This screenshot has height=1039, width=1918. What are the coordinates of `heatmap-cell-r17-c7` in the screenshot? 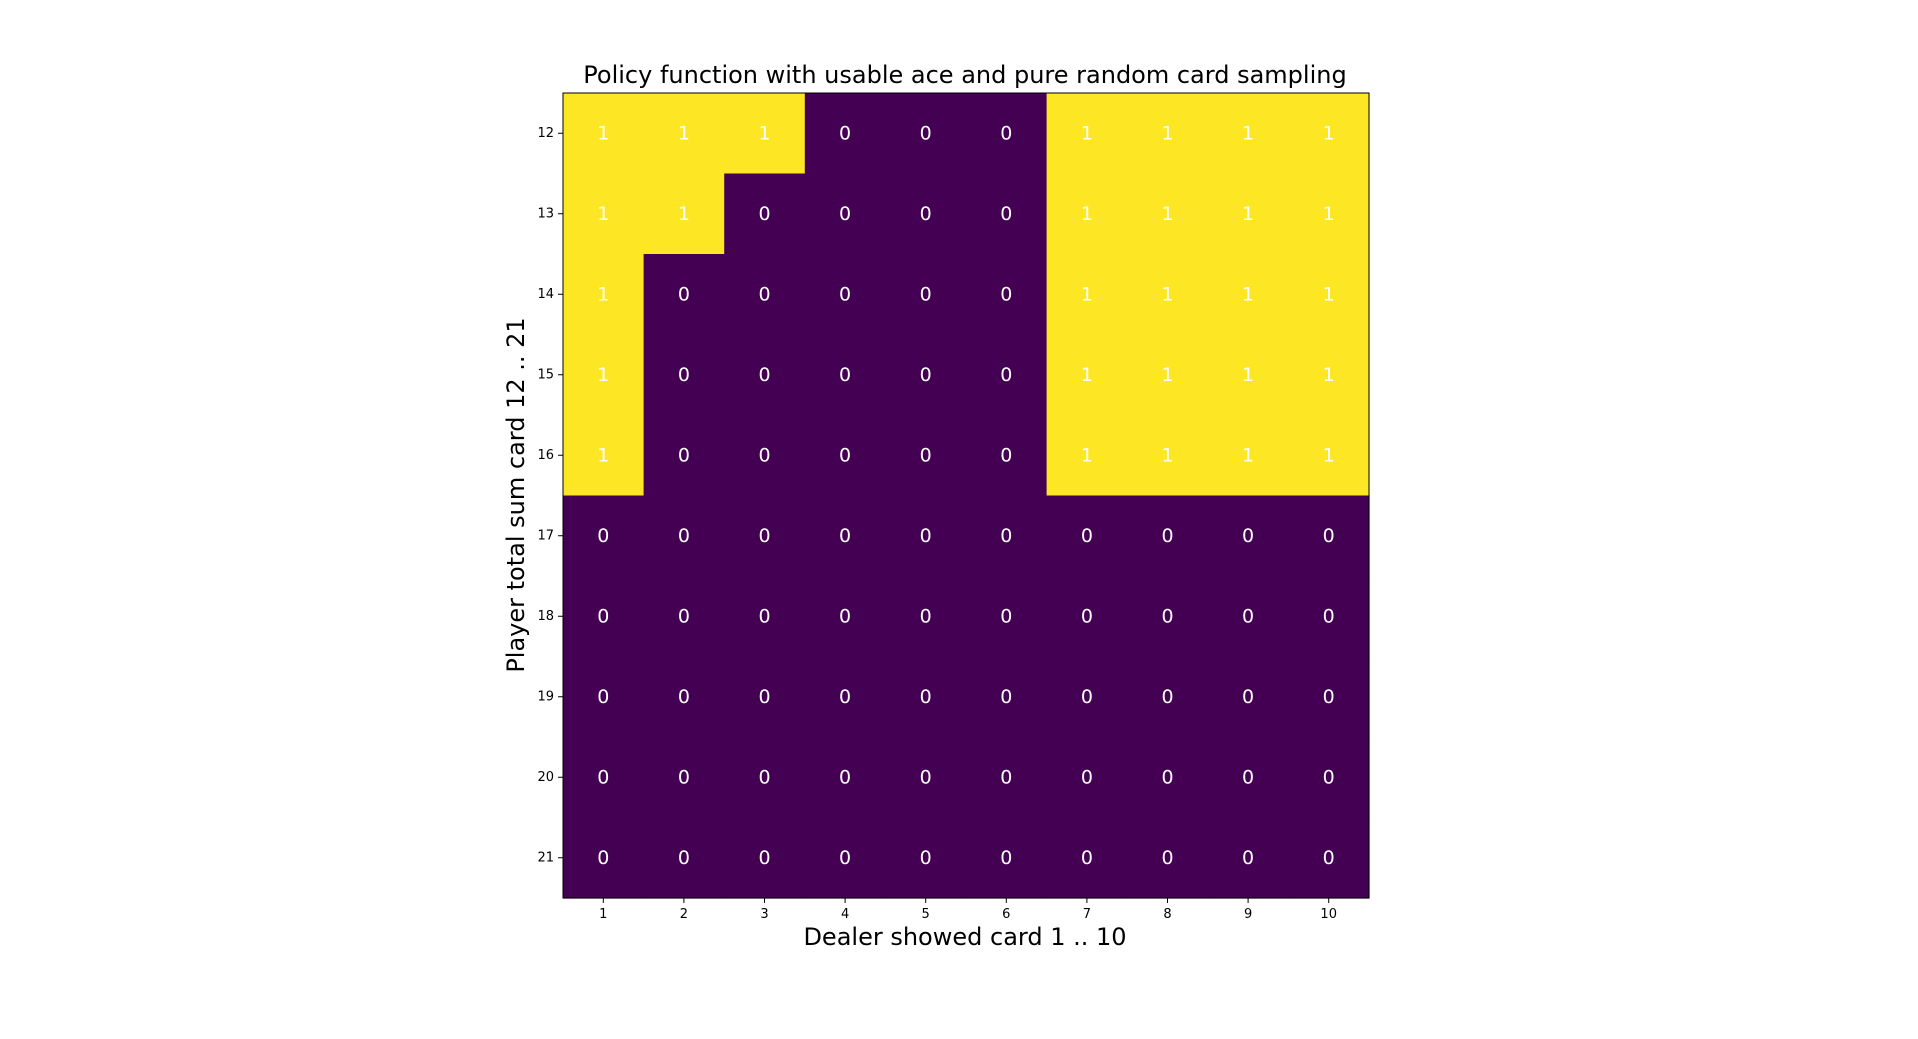 It's located at (1087, 536).